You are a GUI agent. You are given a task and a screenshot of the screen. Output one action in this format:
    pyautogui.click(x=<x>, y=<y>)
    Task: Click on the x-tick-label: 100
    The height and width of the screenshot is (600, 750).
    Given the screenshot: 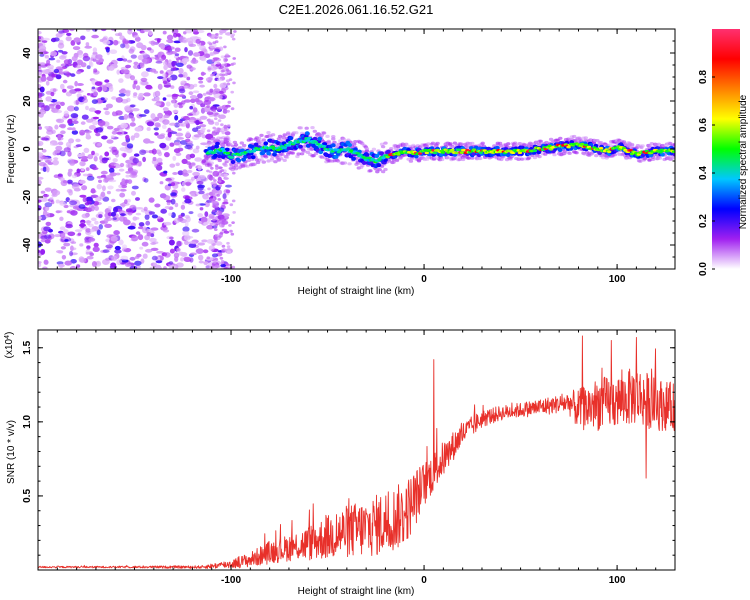 What is the action you would take?
    pyautogui.click(x=617, y=580)
    